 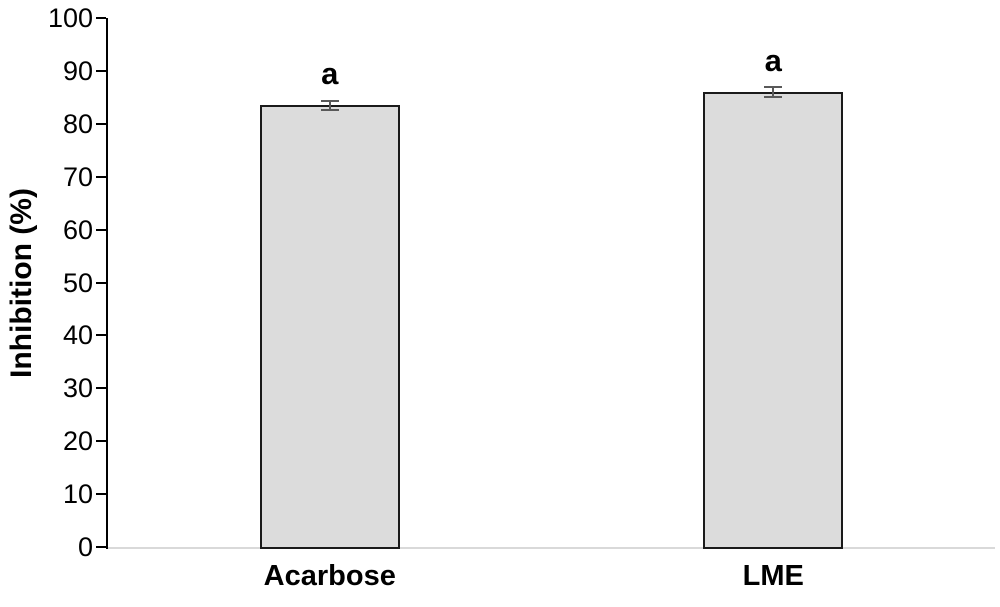 What do you see at coordinates (77, 494) in the screenshot?
I see `y-tick-label: 10` at bounding box center [77, 494].